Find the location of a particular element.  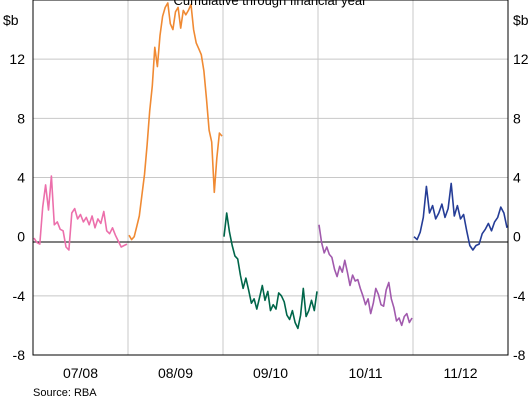

y-tick-label-right: -4 is located at coordinates (519, 296).